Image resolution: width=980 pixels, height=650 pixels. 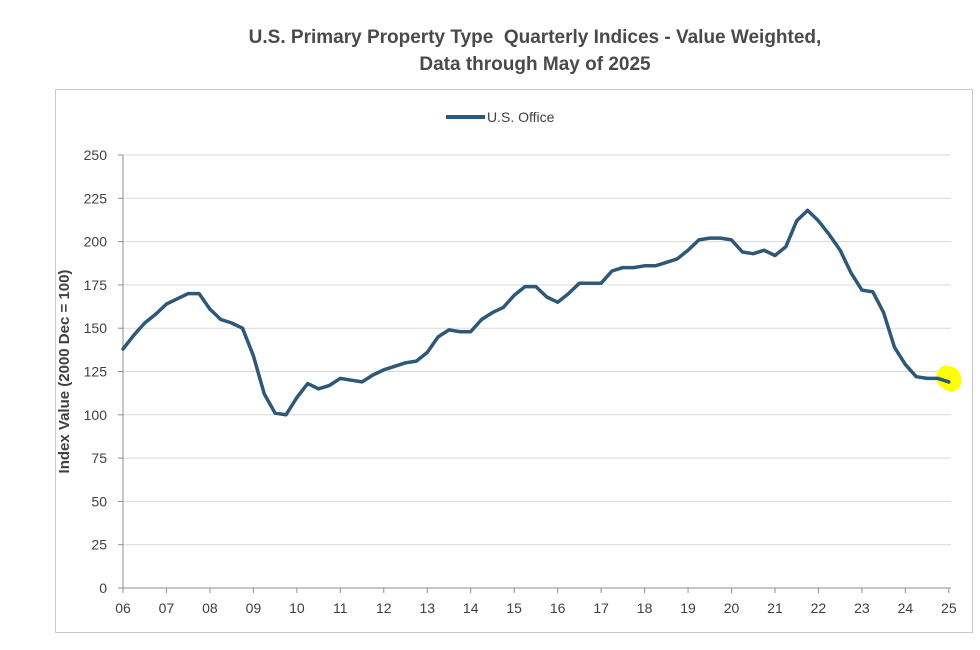 I want to click on x-tick-label-07: 07, so click(x=167, y=608).